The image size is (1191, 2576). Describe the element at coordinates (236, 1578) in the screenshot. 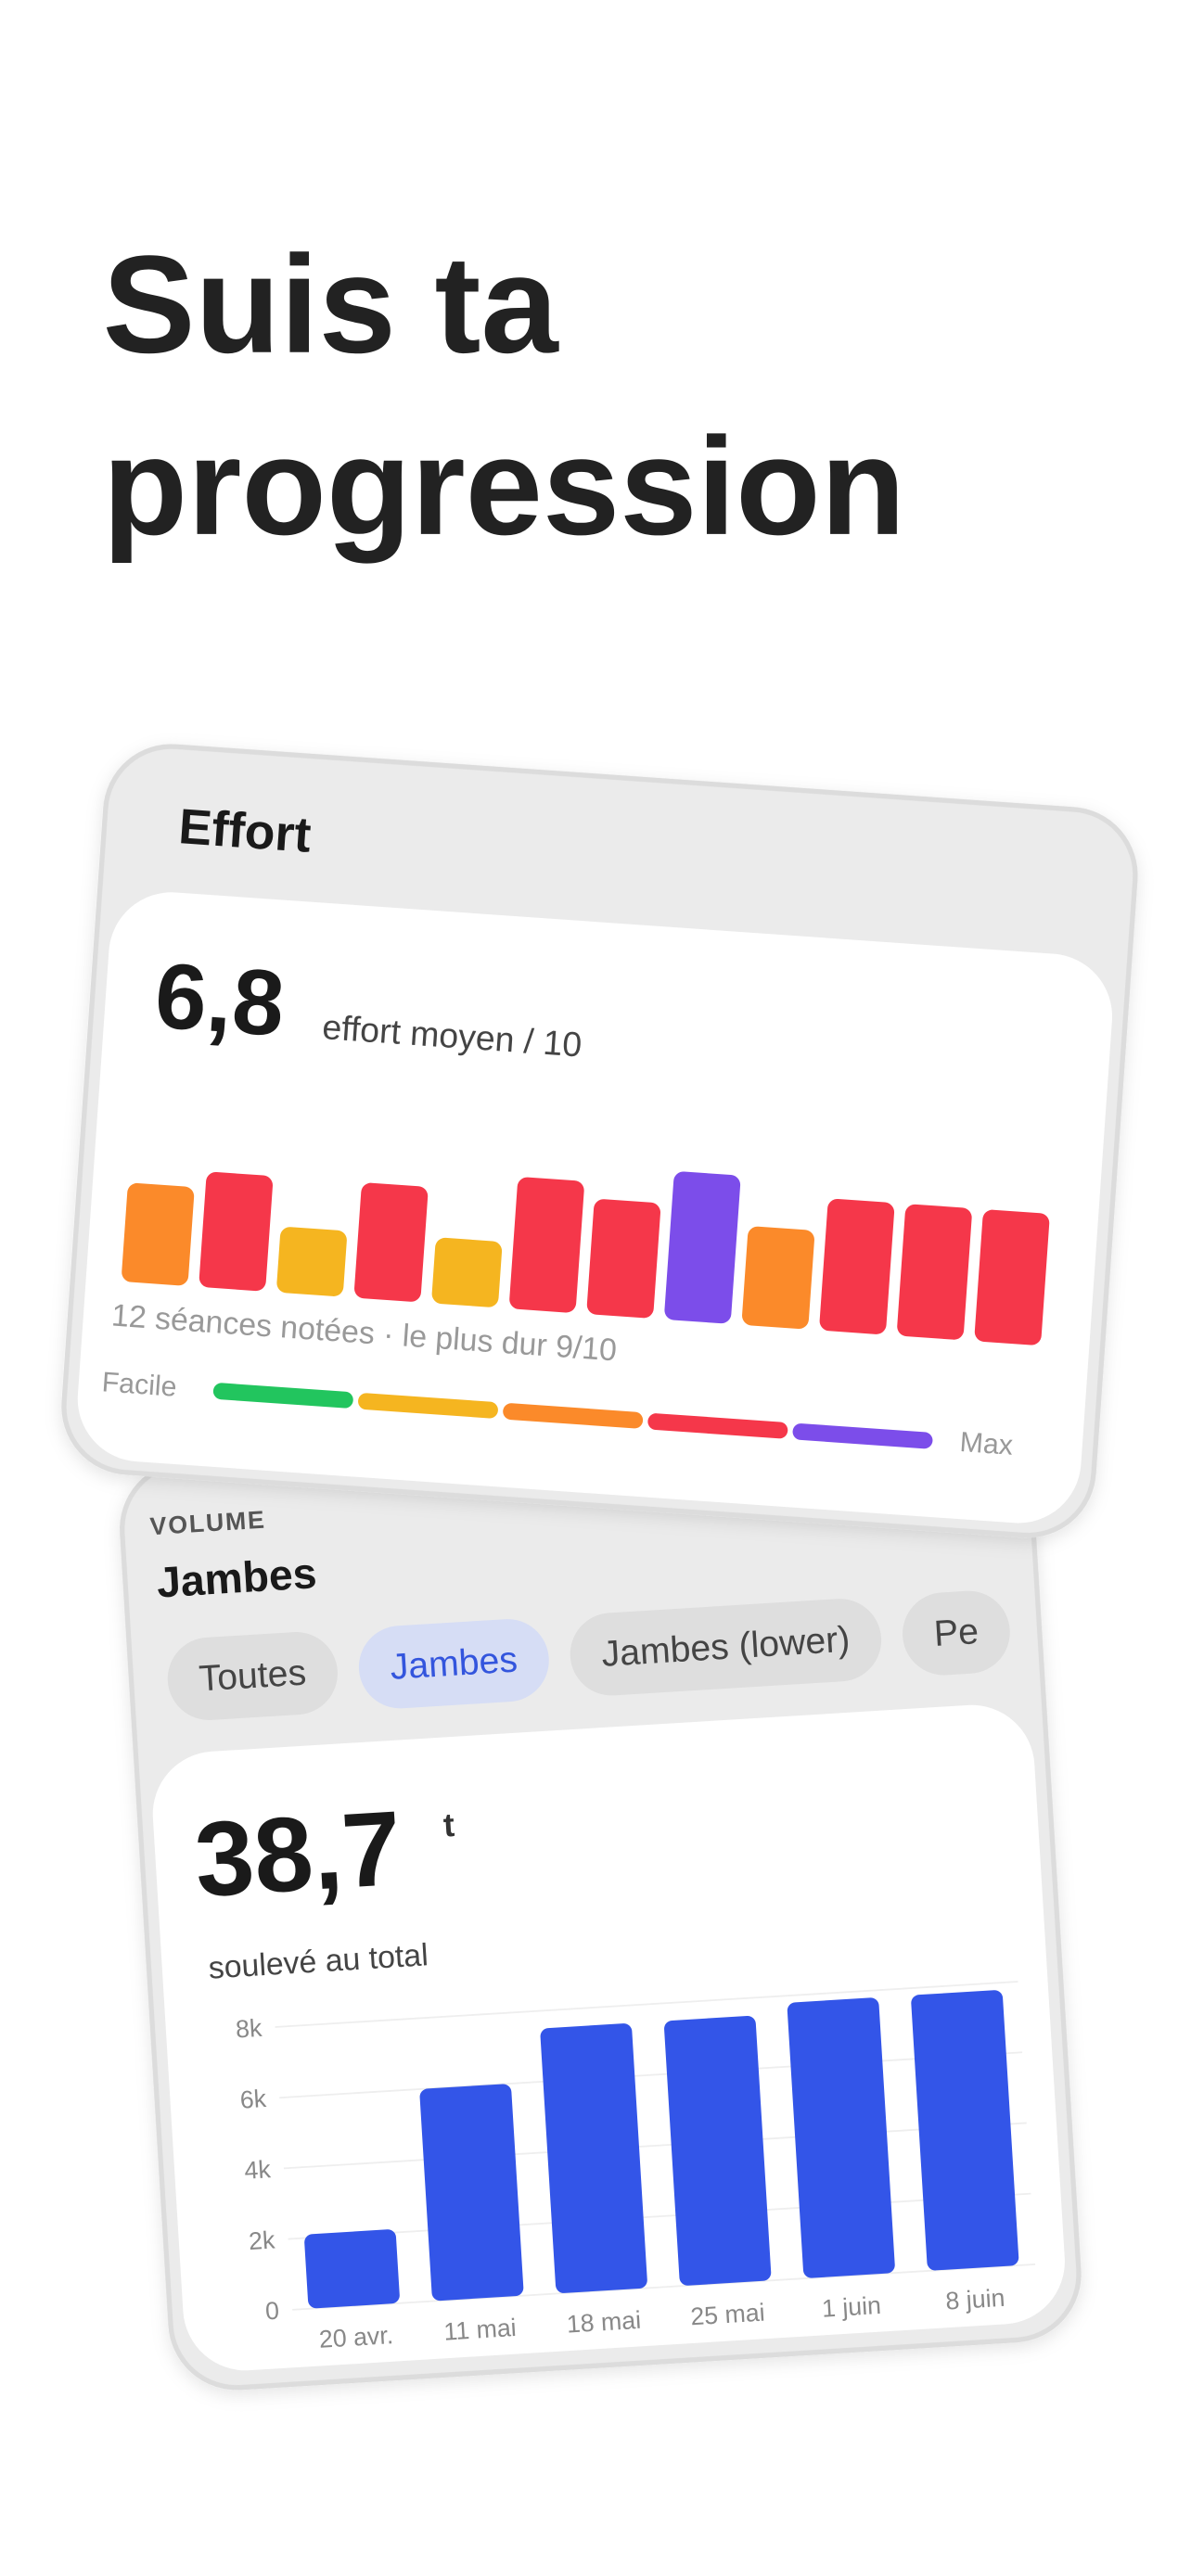

I see `section-title: Jambes` at that location.